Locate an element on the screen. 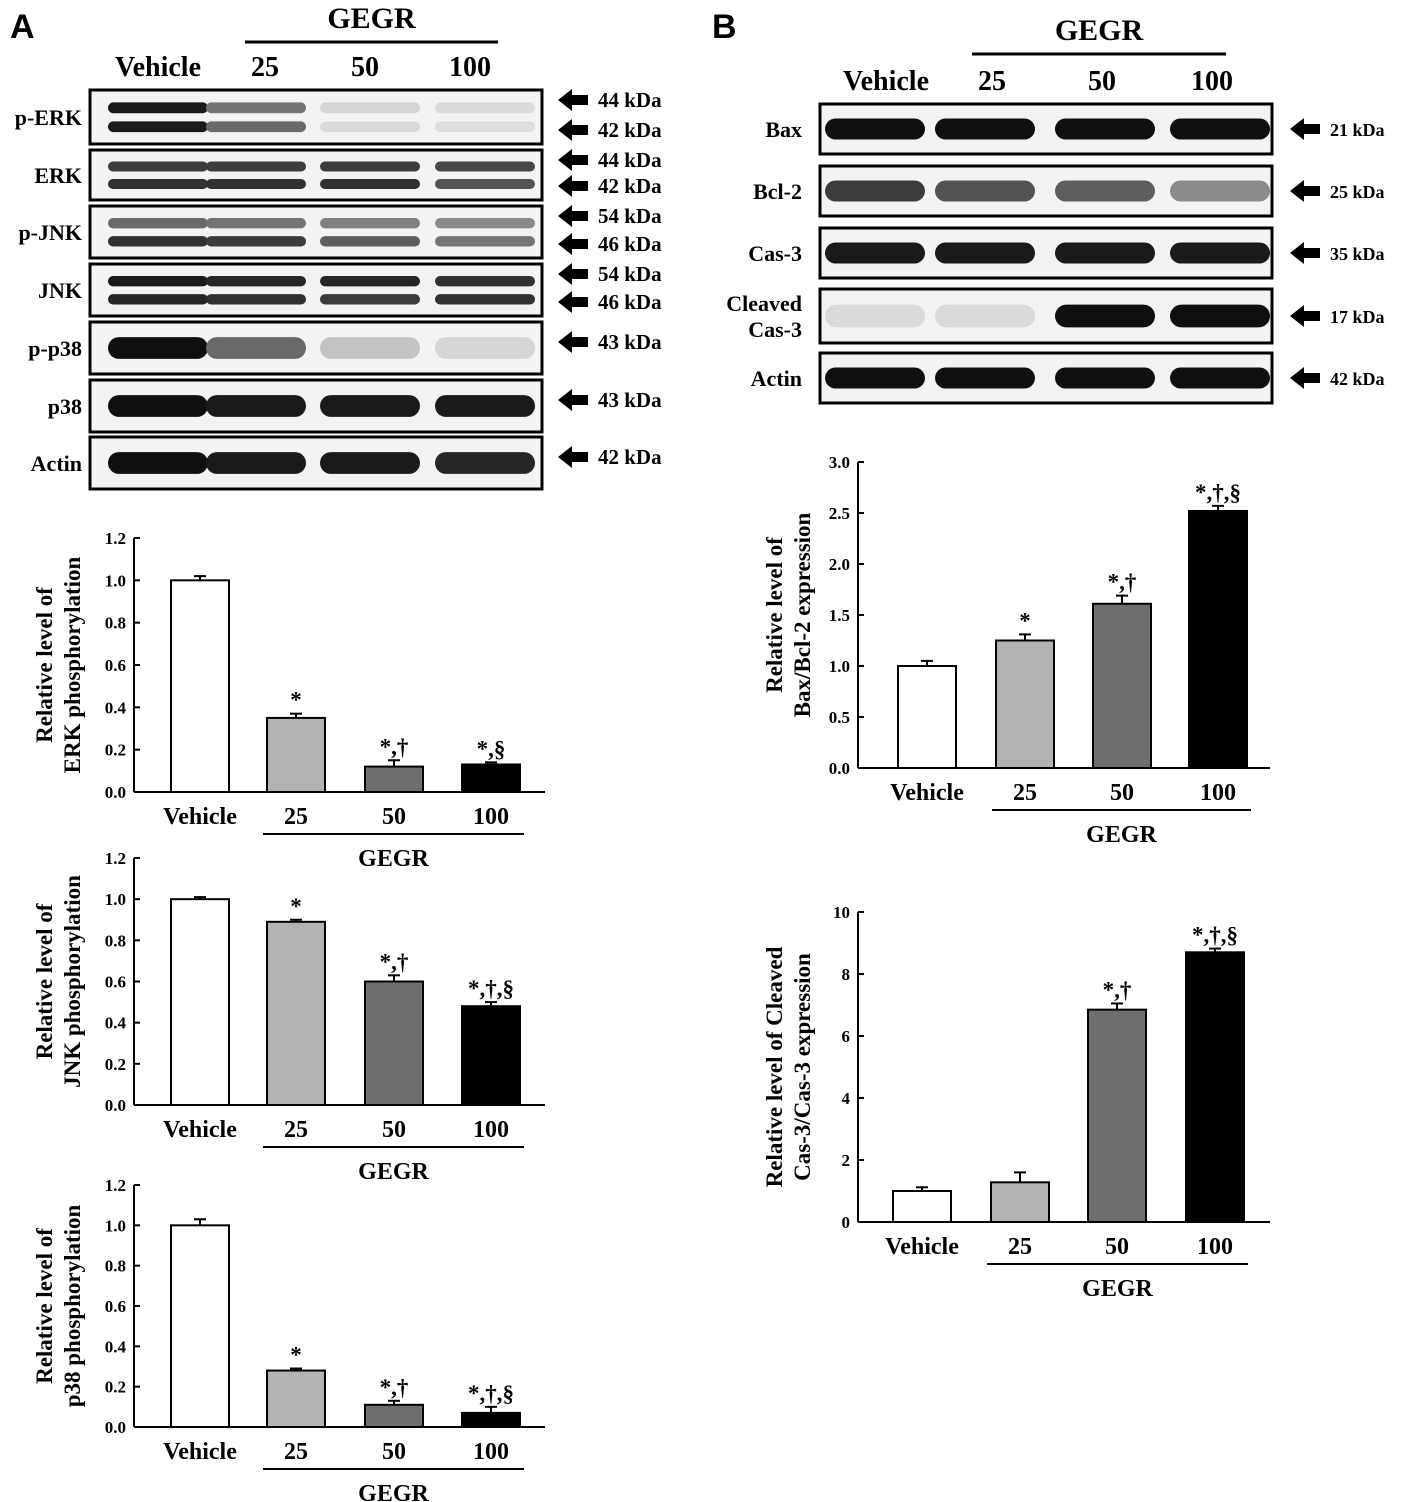 Image resolution: width=1406 pixels, height=1502 pixels. jnk-group-label: GEGR is located at coordinates (393, 1172).